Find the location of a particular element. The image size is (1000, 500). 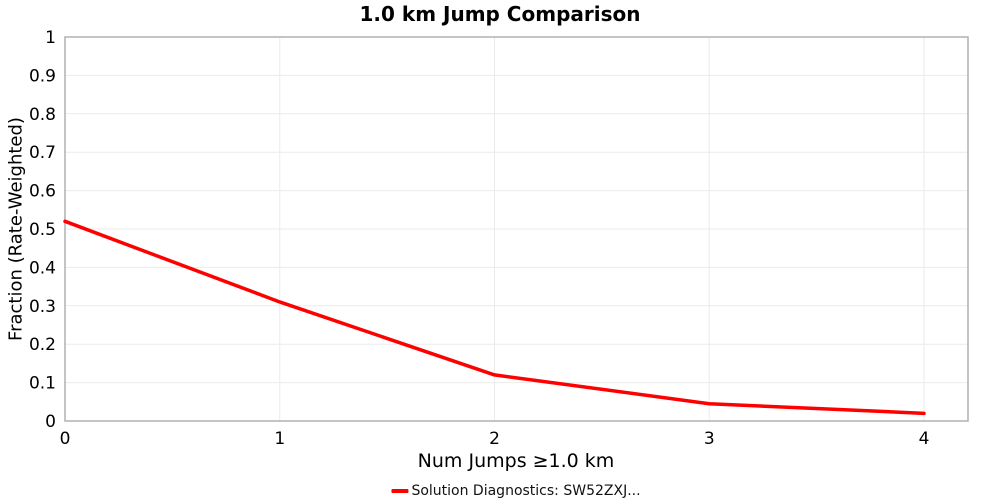

x-tick-label: 2 is located at coordinates (494, 439).